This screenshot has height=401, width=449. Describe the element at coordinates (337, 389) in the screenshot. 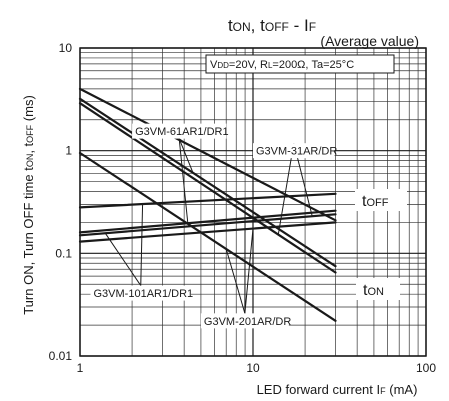

I see `x-axis-label: LED forward current IF (mA)` at that location.